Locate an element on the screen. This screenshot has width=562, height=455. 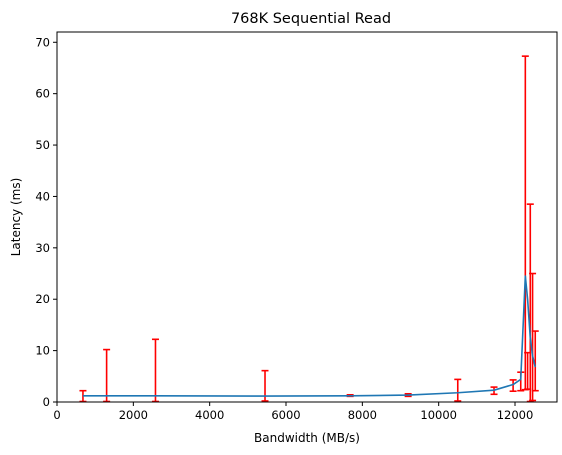
x-tick-label: 4000 is located at coordinates (209, 415).